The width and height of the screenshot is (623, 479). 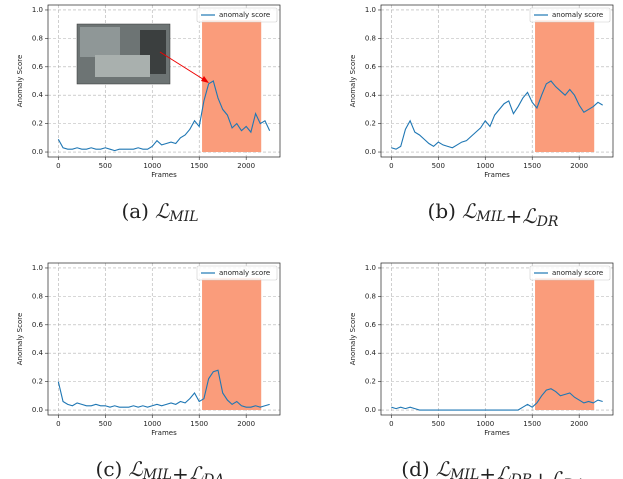 I want to click on inset-arrow, so click(x=183, y=66).